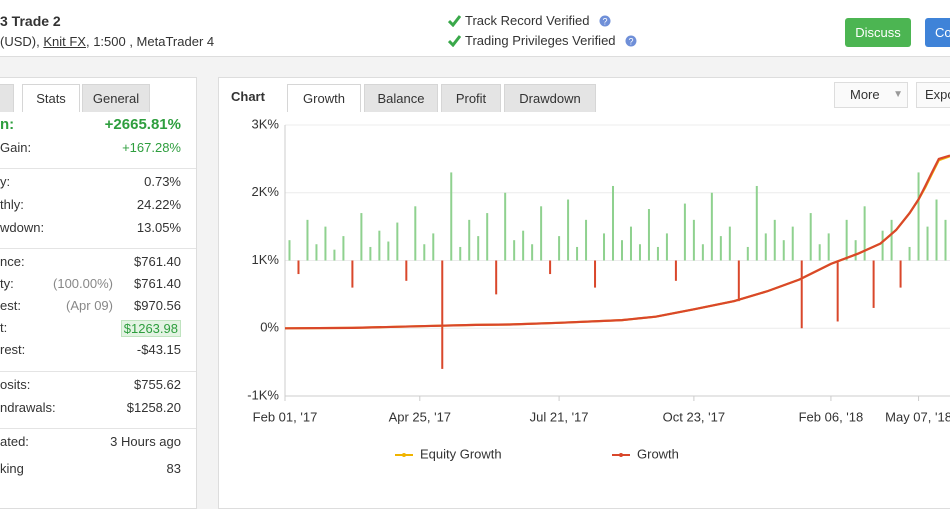 Image resolution: width=950 pixels, height=509 pixels. I want to click on stat-value: 83, so click(173, 468).